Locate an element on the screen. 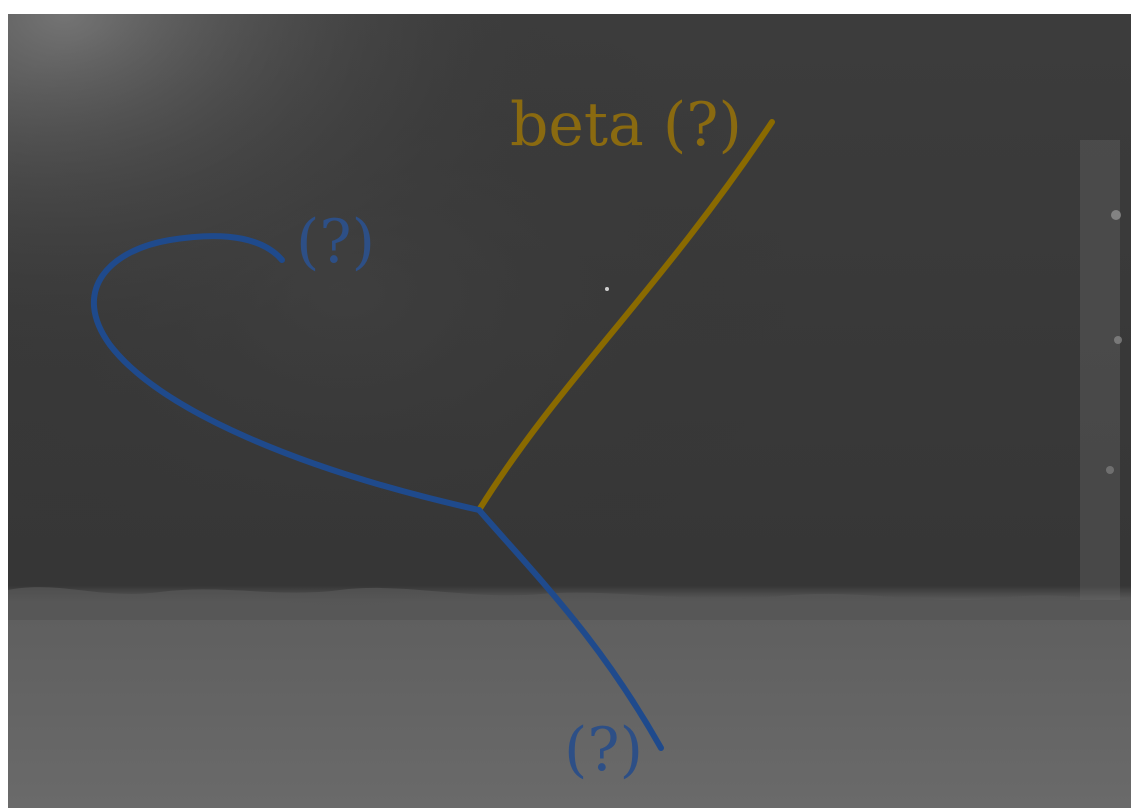 This screenshot has height=808, width=1131. track-beta is located at coordinates (625, 316).